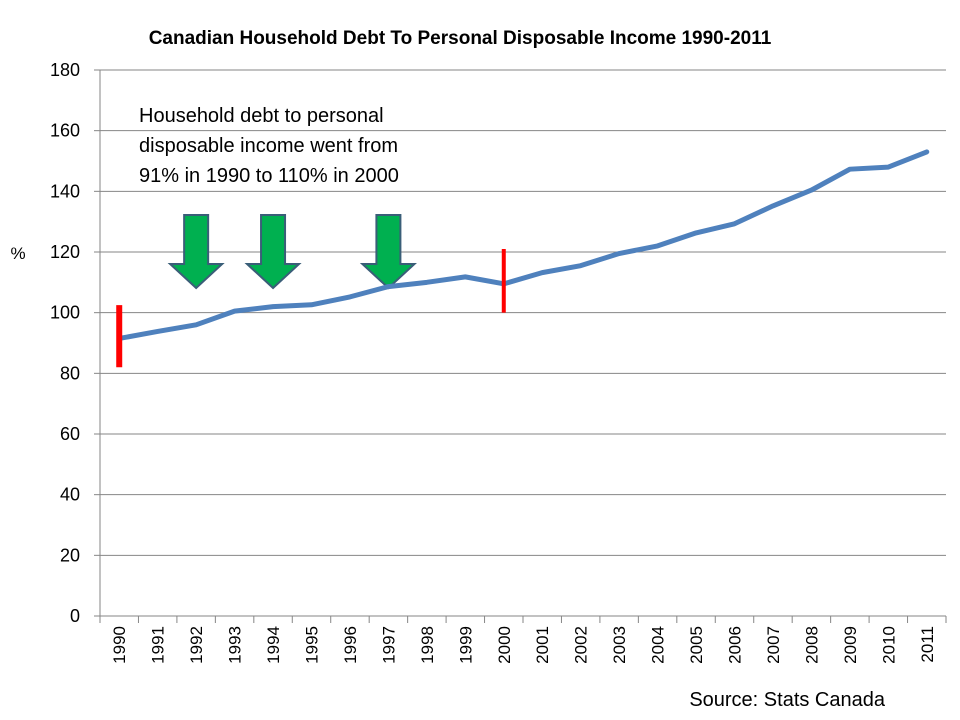  I want to click on source-note: Source: Stats Canada, so click(787, 700).